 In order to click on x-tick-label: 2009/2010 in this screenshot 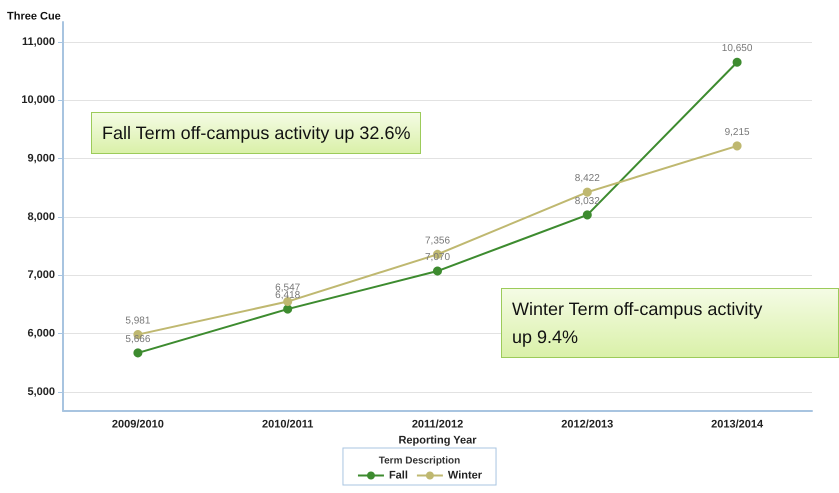, I will do `click(138, 424)`.